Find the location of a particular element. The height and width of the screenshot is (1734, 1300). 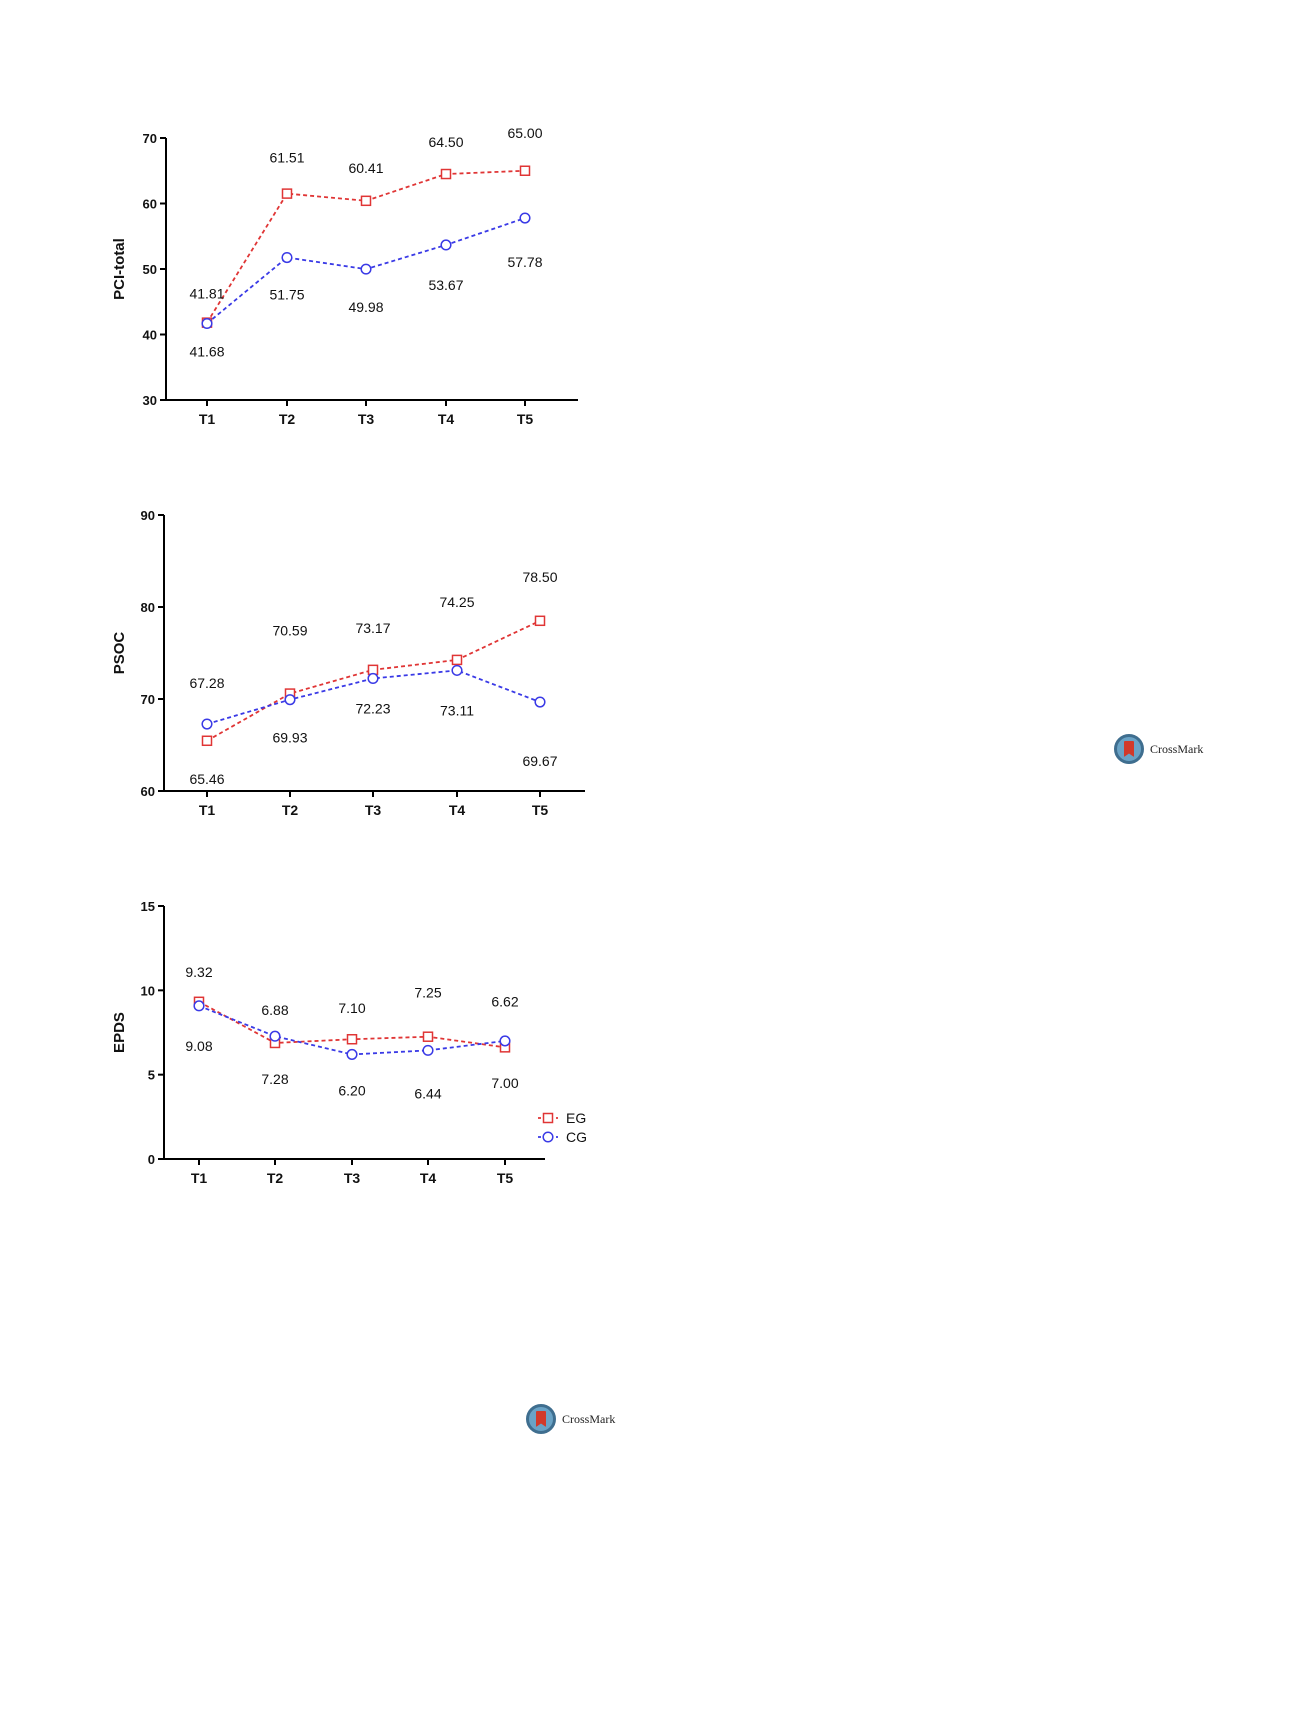

legend-marker-eg is located at coordinates (548, 1118).